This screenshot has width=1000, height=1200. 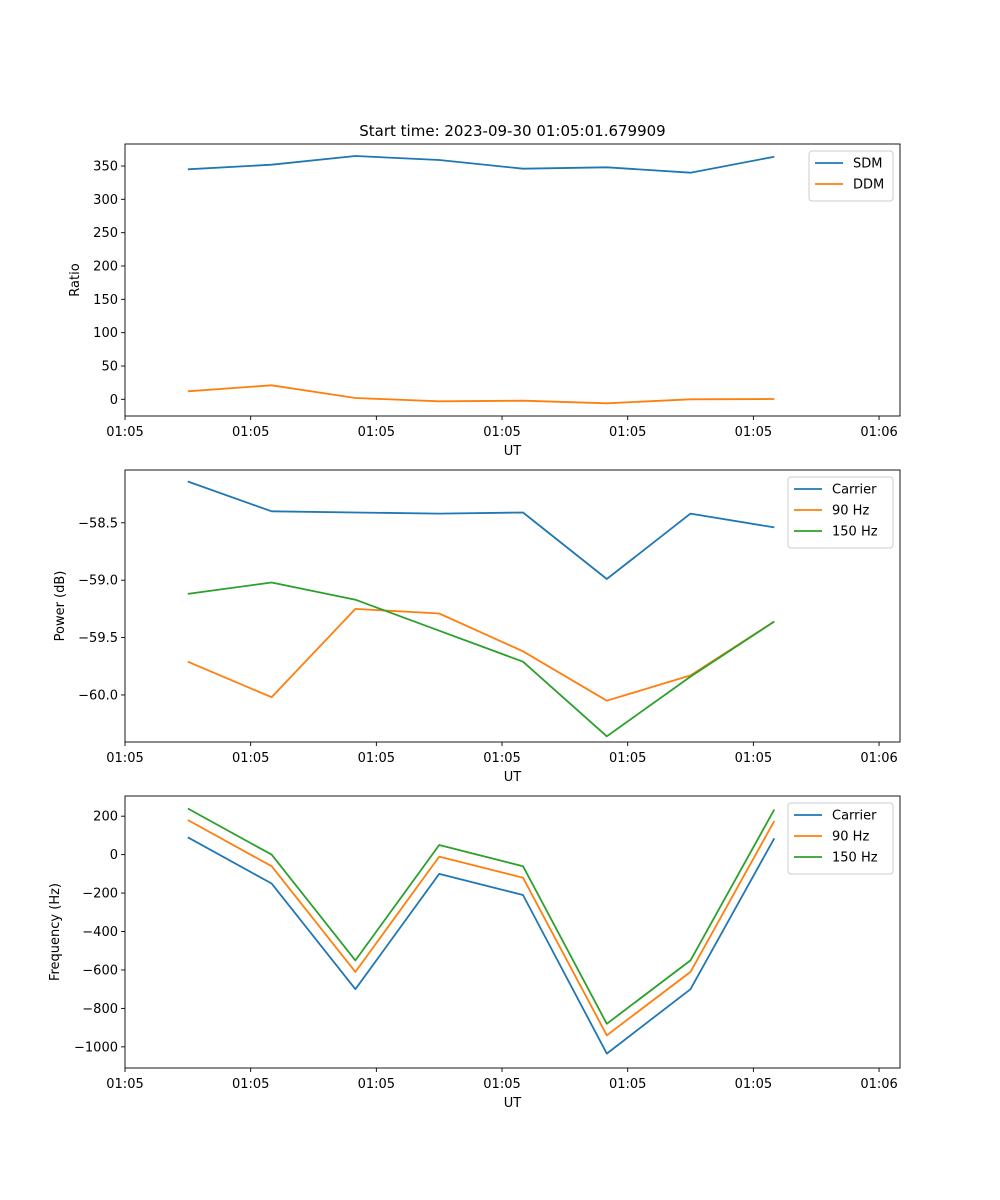 What do you see at coordinates (100, 932) in the screenshot?
I see `y-tick-label: −400` at bounding box center [100, 932].